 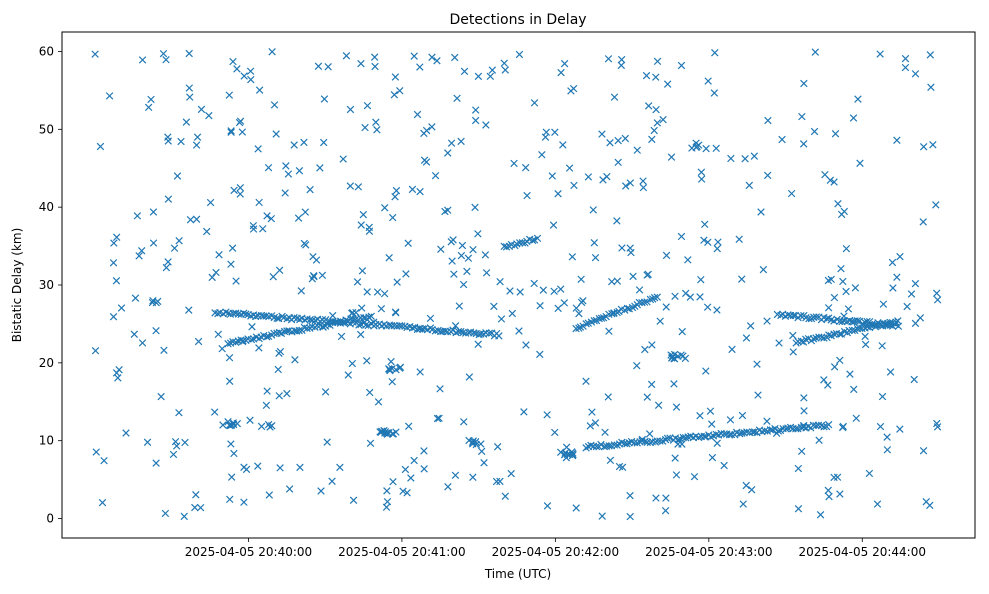 What do you see at coordinates (555, 552) in the screenshot?
I see `x-tick-label: 2025-04-05 20:42:00` at bounding box center [555, 552].